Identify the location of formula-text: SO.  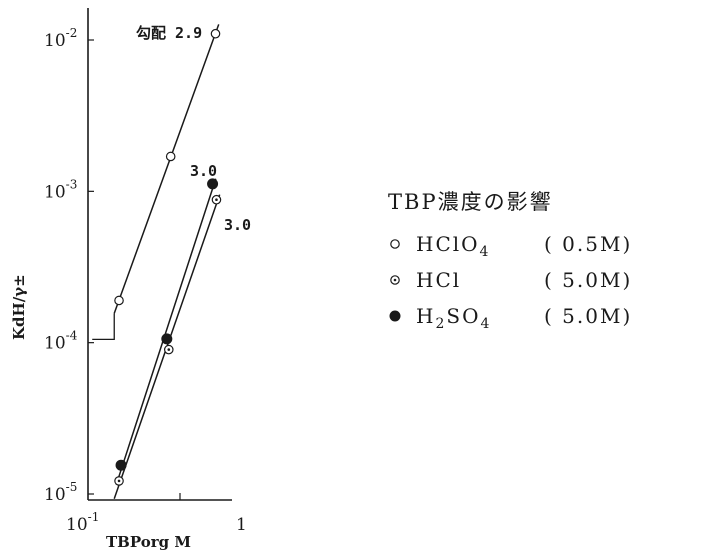
(463, 316).